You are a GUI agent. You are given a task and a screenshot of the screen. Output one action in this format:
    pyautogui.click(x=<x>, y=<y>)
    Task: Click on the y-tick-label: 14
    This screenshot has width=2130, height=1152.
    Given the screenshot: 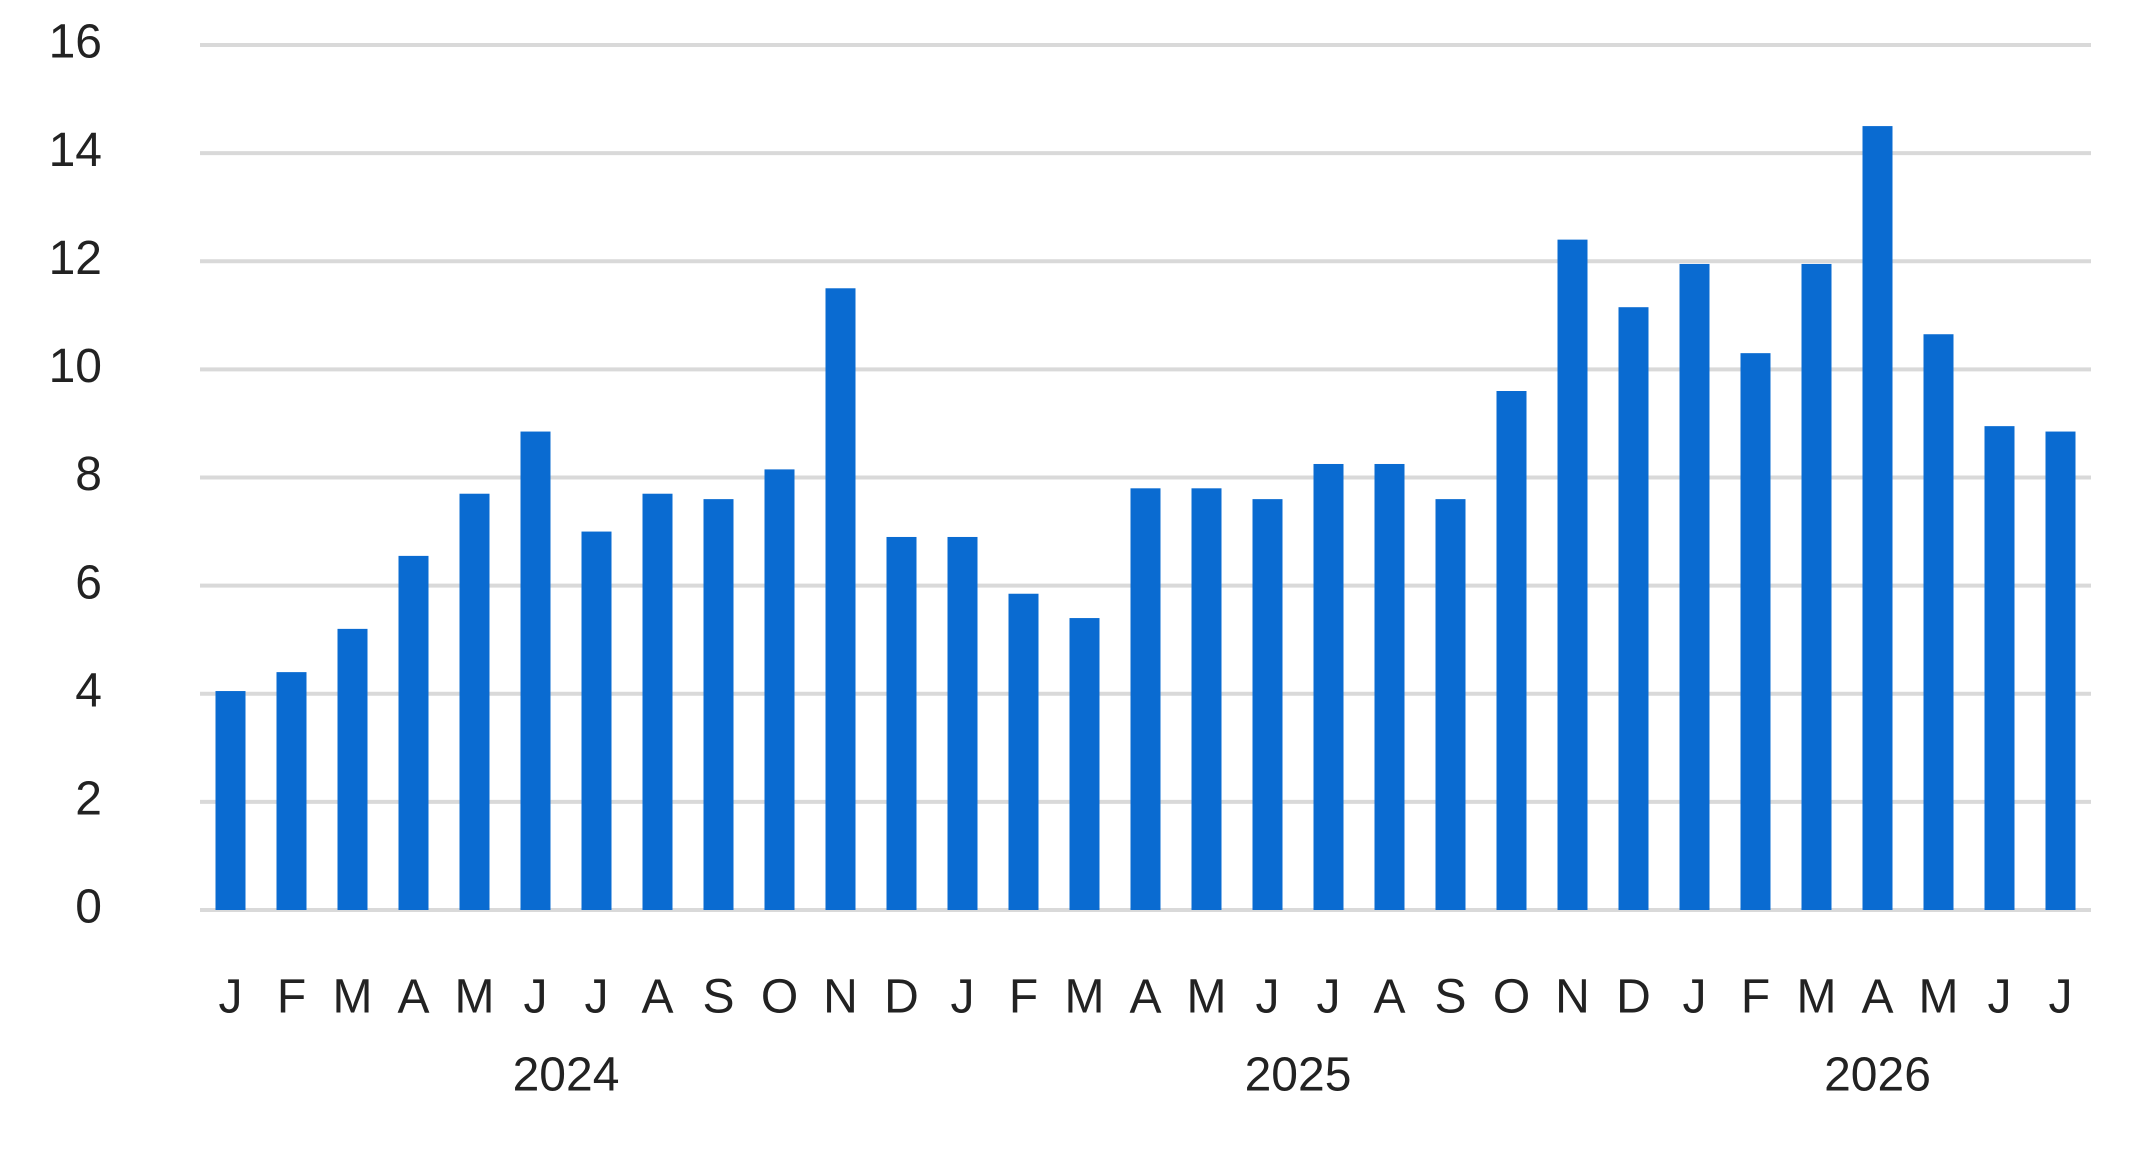 What is the action you would take?
    pyautogui.click(x=75, y=150)
    